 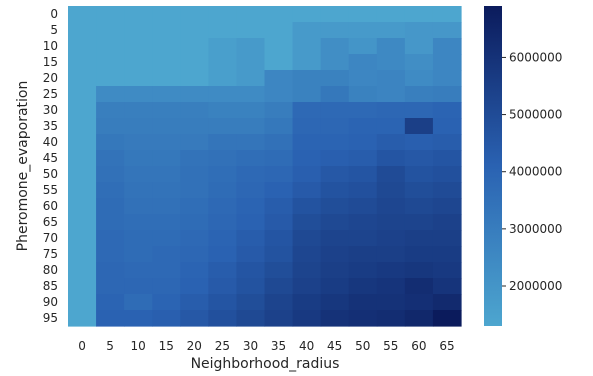 What do you see at coordinates (50, 166) in the screenshot?
I see `y-tick-labels: 0 5 10 15 20 25 30 35 40 45 50 55 60 65 70 75 80 85 90 95` at bounding box center [50, 166].